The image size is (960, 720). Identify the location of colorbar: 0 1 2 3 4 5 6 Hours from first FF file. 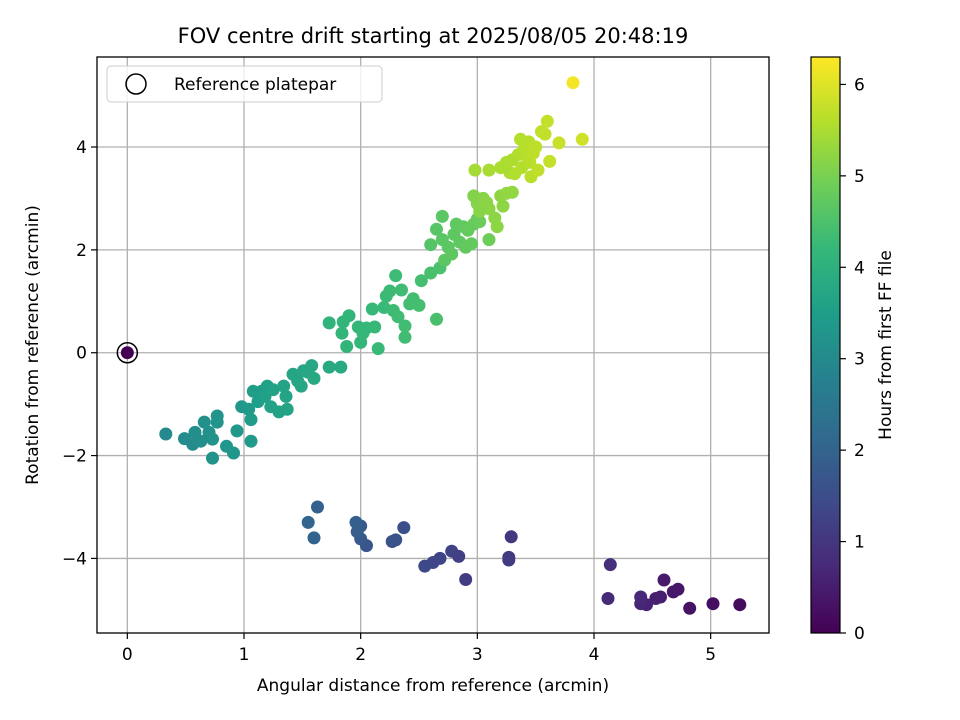
(853, 350).